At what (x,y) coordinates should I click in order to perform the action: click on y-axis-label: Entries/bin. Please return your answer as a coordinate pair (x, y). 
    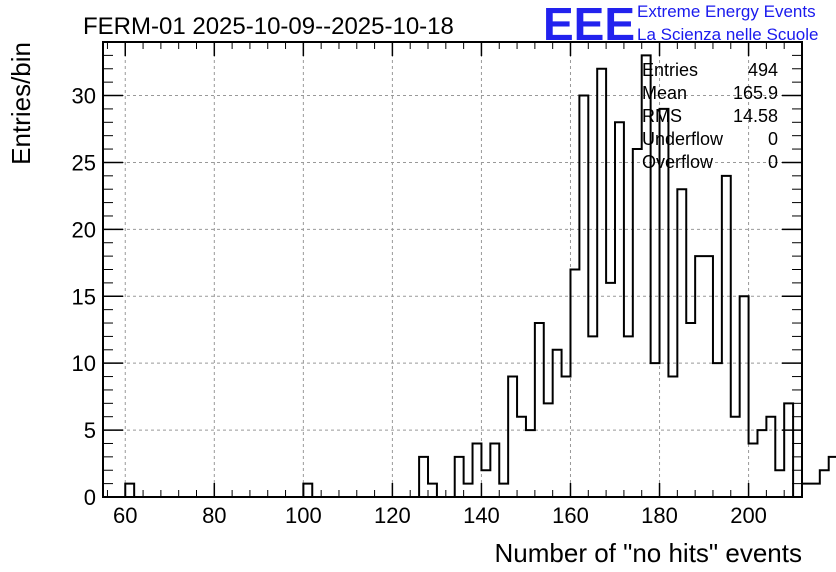
    Looking at the image, I should click on (21, 103).